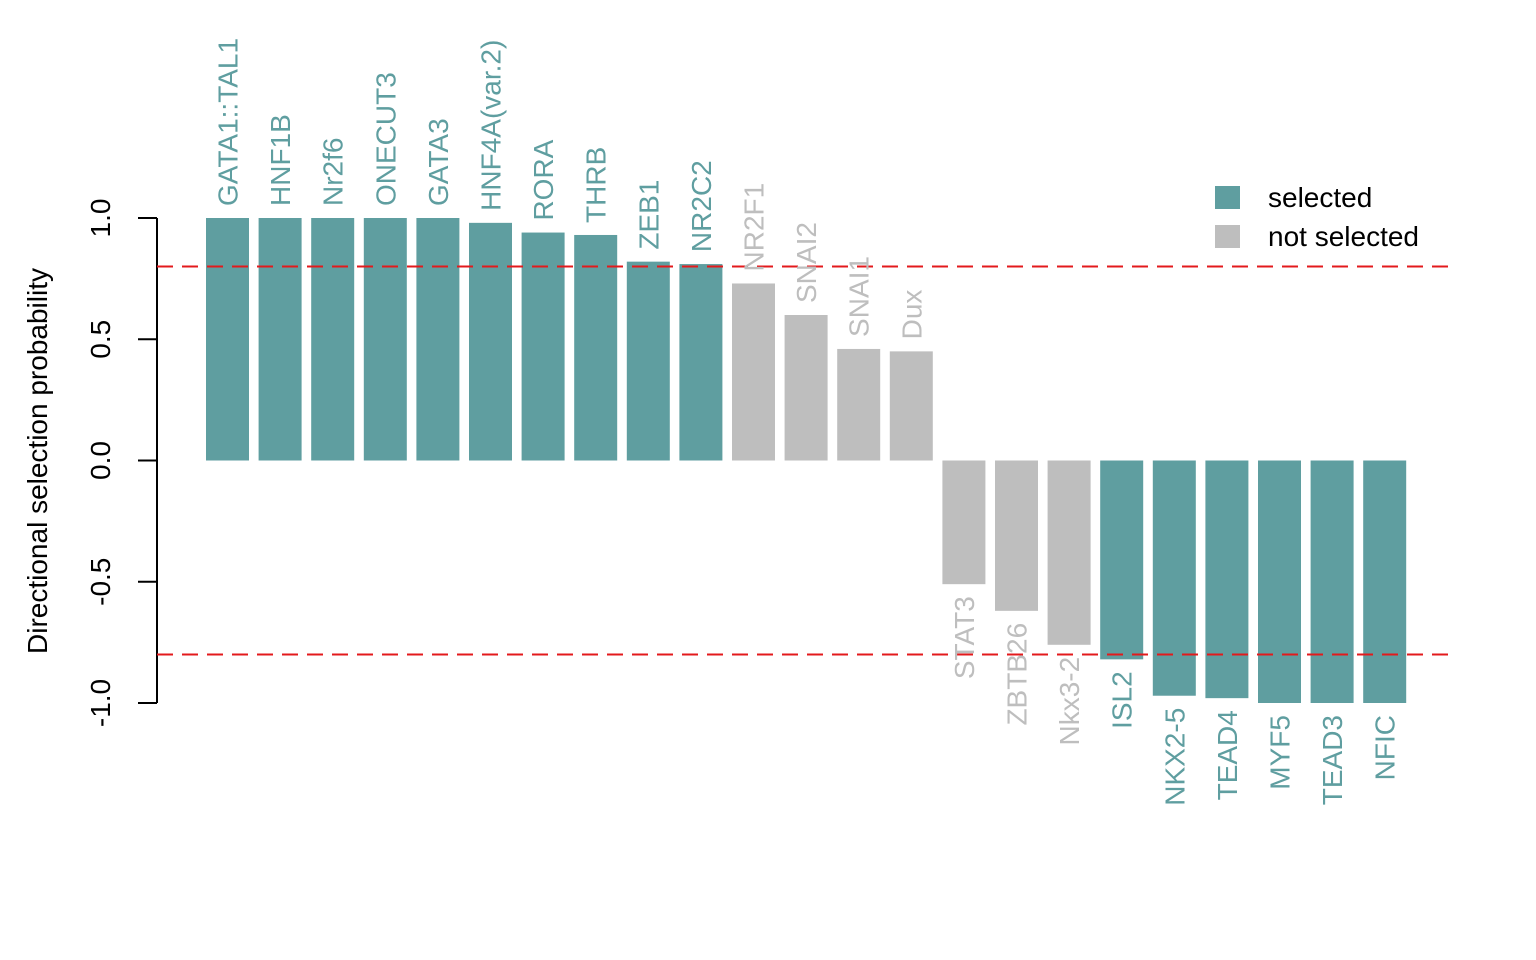 This screenshot has height=960, width=1536. I want to click on y-tick-label: 0.5, so click(100, 339).